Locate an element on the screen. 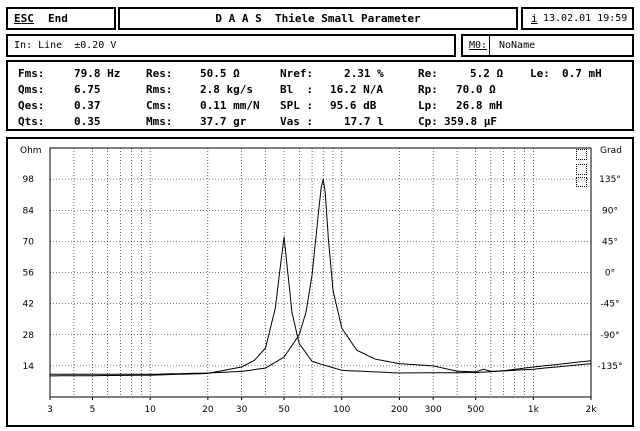  param-cms-label: Cms: is located at coordinates (159, 105).